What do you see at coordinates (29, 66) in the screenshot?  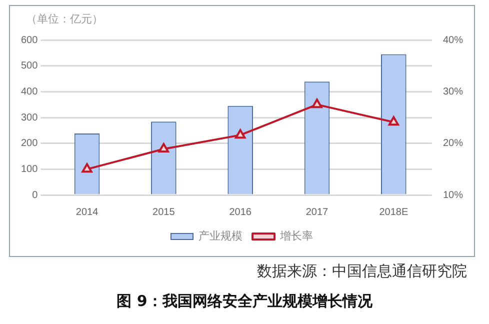 I see `y-tick-label: 500` at bounding box center [29, 66].